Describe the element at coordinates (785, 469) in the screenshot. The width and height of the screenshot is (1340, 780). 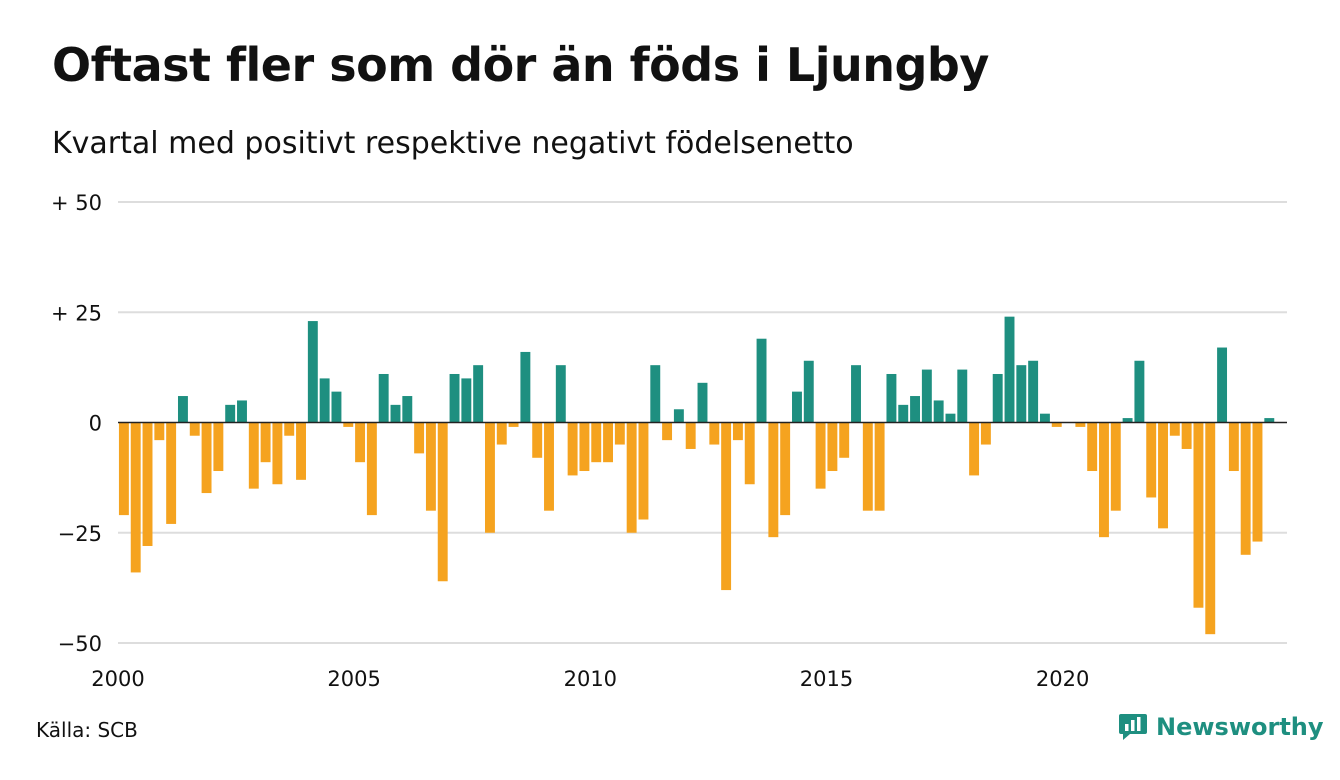
I see `bar: 2014 K1: -21` at that location.